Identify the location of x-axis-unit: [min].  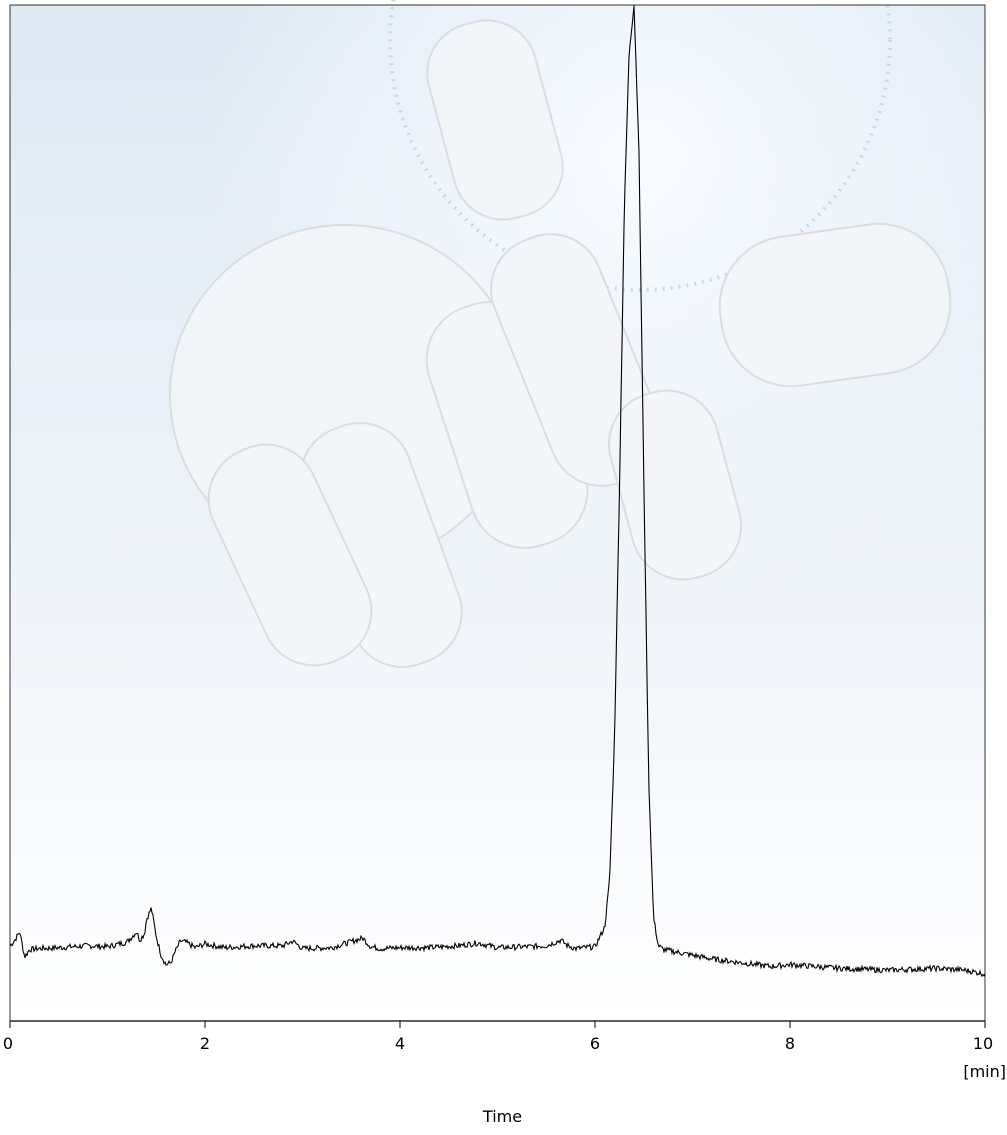
(984, 1071).